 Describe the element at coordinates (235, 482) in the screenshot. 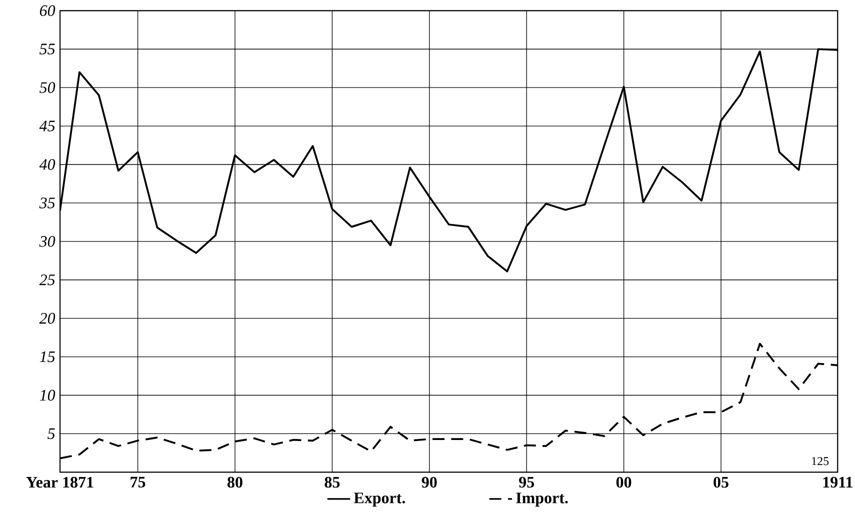

I see `x-tick-label: 80` at that location.